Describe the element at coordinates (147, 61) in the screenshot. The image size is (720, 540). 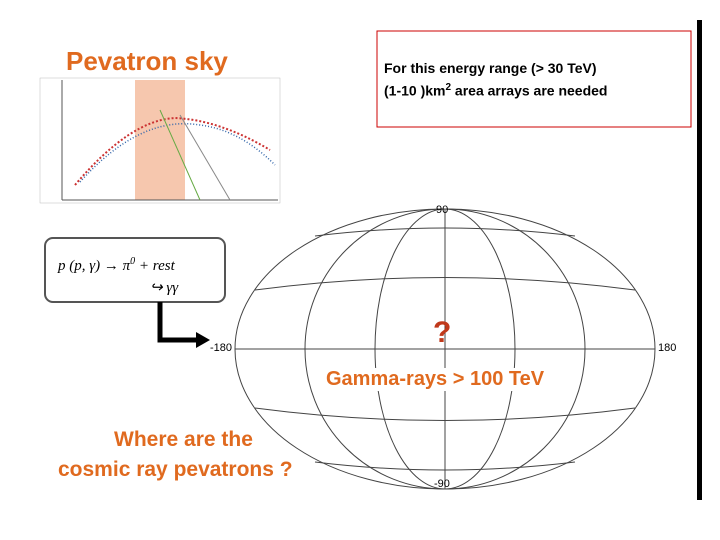
I see `slide-title: Pevatron sky` at that location.